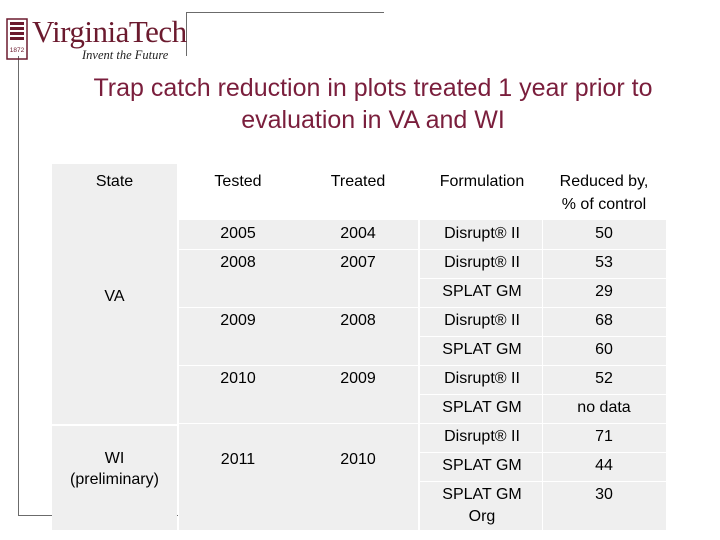 The image size is (720, 540). I want to click on reduced-cell: 30, so click(604, 494).